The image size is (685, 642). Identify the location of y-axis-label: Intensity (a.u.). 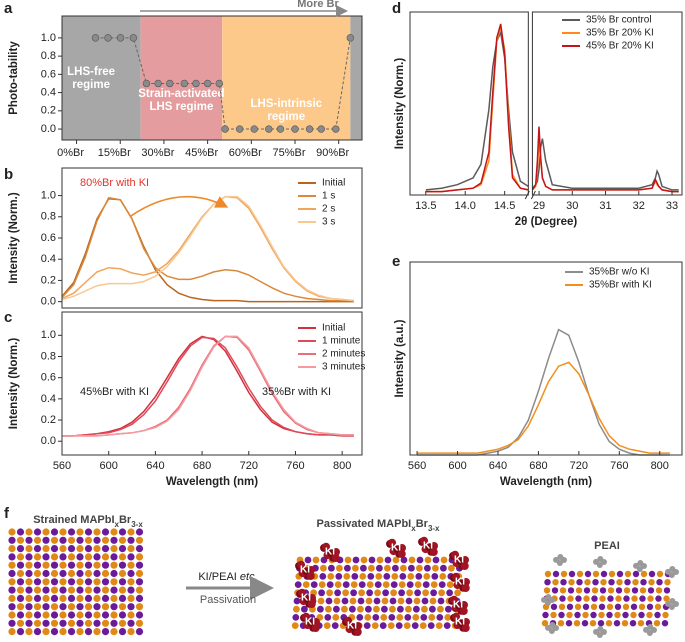
(400, 358).